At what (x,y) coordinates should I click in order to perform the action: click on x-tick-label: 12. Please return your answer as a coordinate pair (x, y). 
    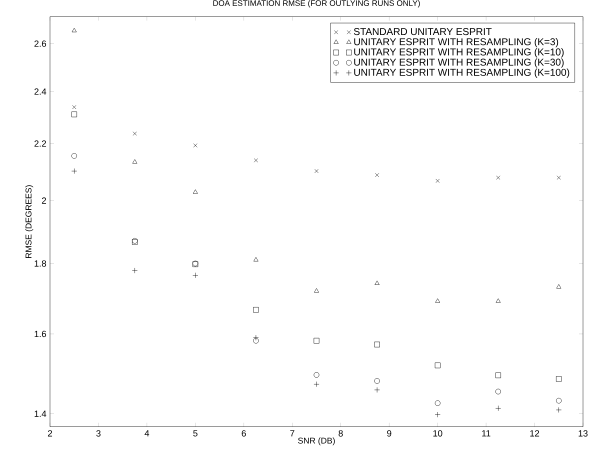
    Looking at the image, I should click on (535, 433).